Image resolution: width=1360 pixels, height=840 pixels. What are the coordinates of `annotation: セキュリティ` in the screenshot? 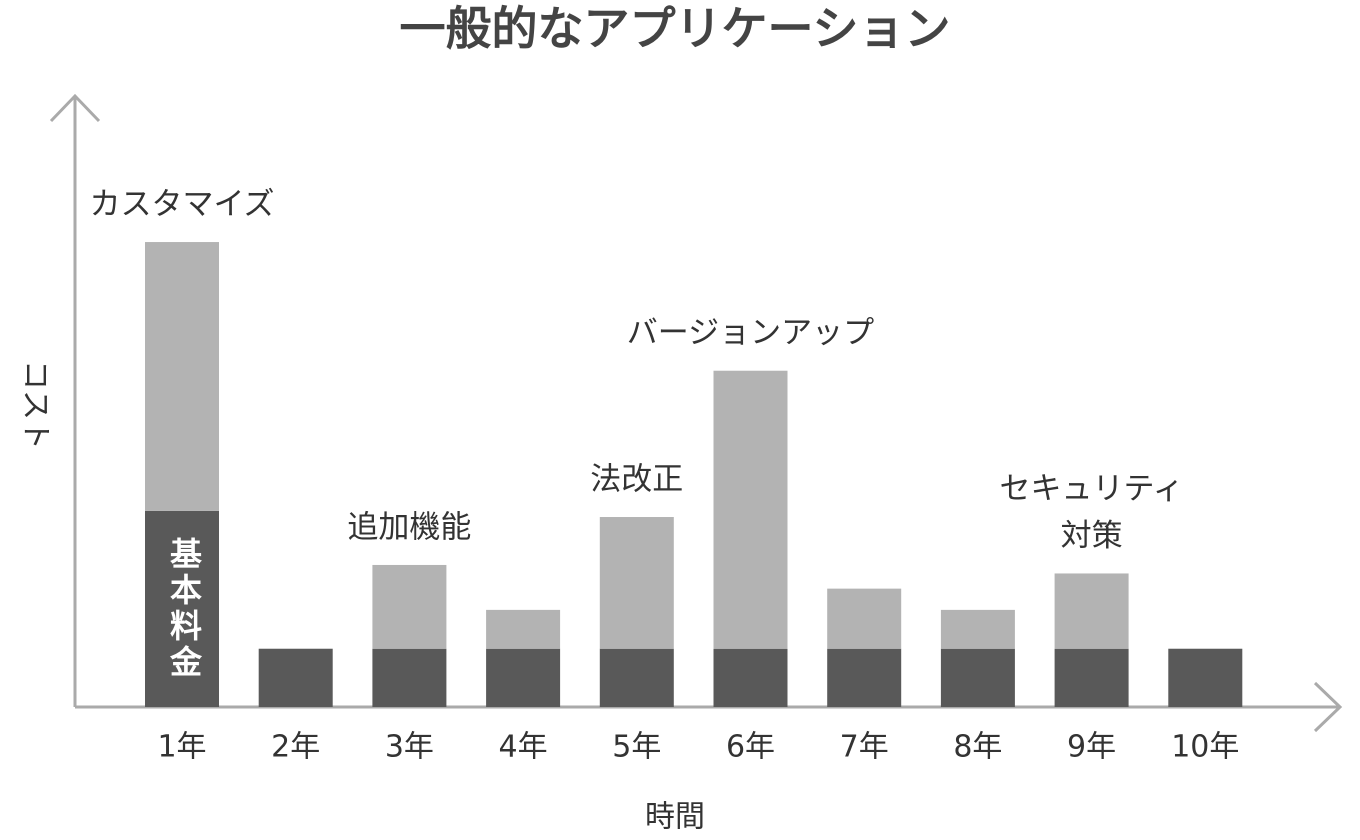 It's located at (1092, 489).